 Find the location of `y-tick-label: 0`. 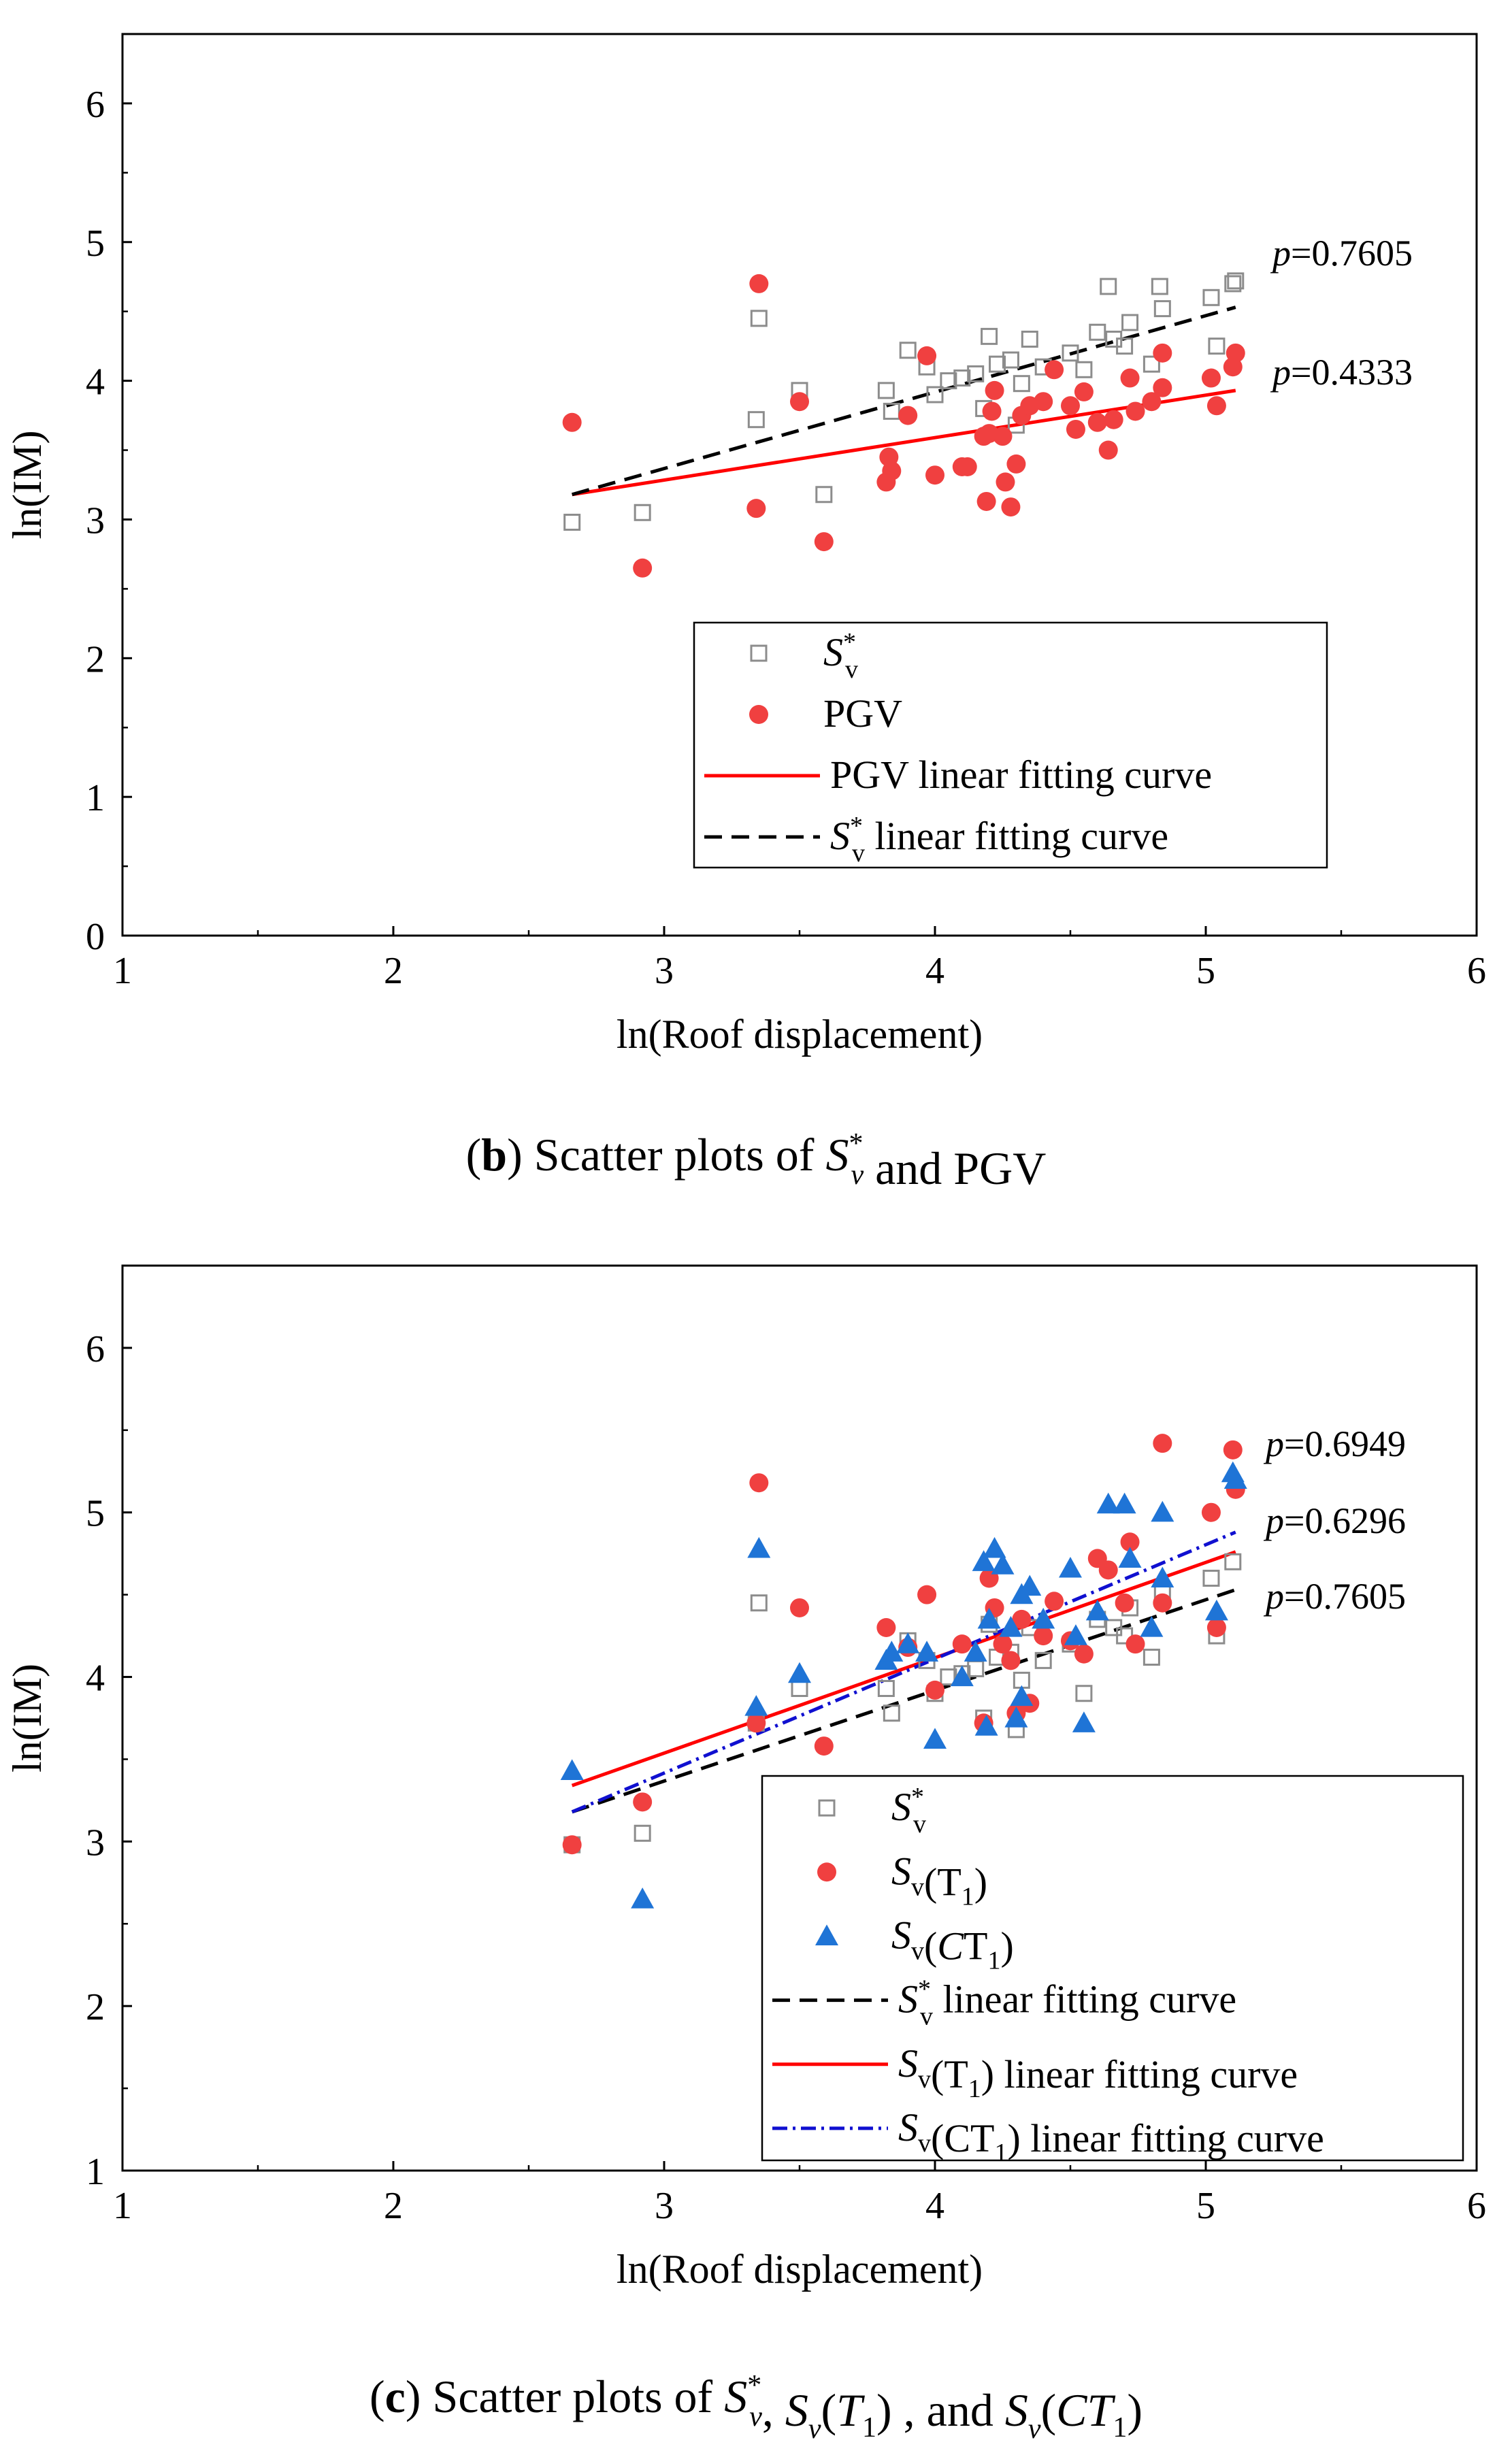

y-tick-label: 0 is located at coordinates (95, 937).